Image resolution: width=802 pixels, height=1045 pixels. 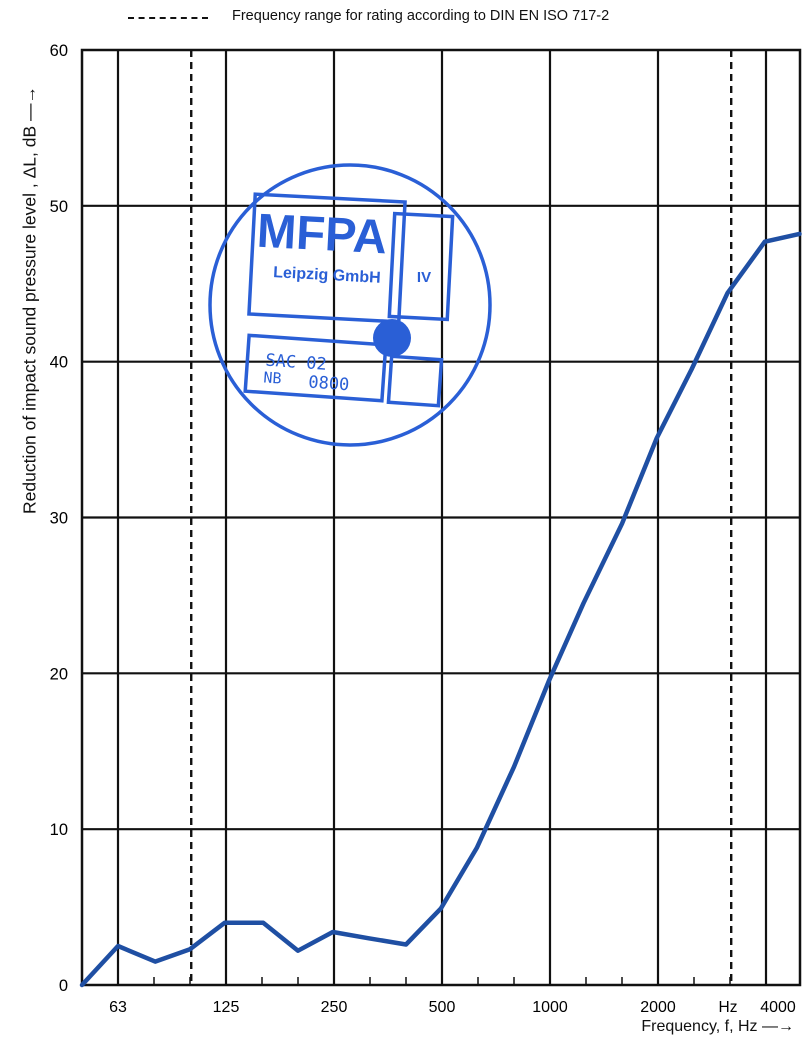 I want to click on x-unit-label: Hz, so click(x=728, y=1007).